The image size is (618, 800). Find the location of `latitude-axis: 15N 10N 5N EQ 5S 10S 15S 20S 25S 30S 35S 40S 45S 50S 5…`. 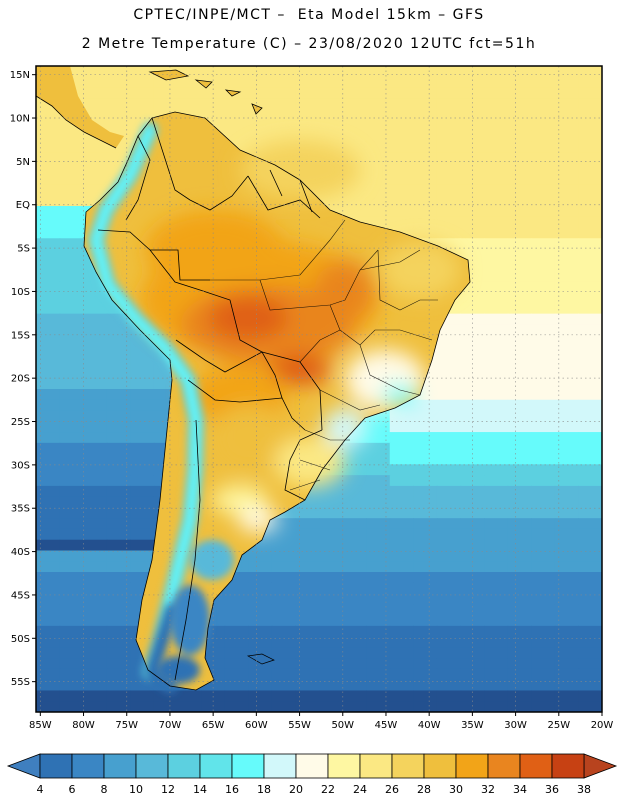

latitude-axis: 15N 10N 5N EQ 5S 10S 15S 20S 25S 30S 35S 40S 45S 50S 5… is located at coordinates (23, 379).